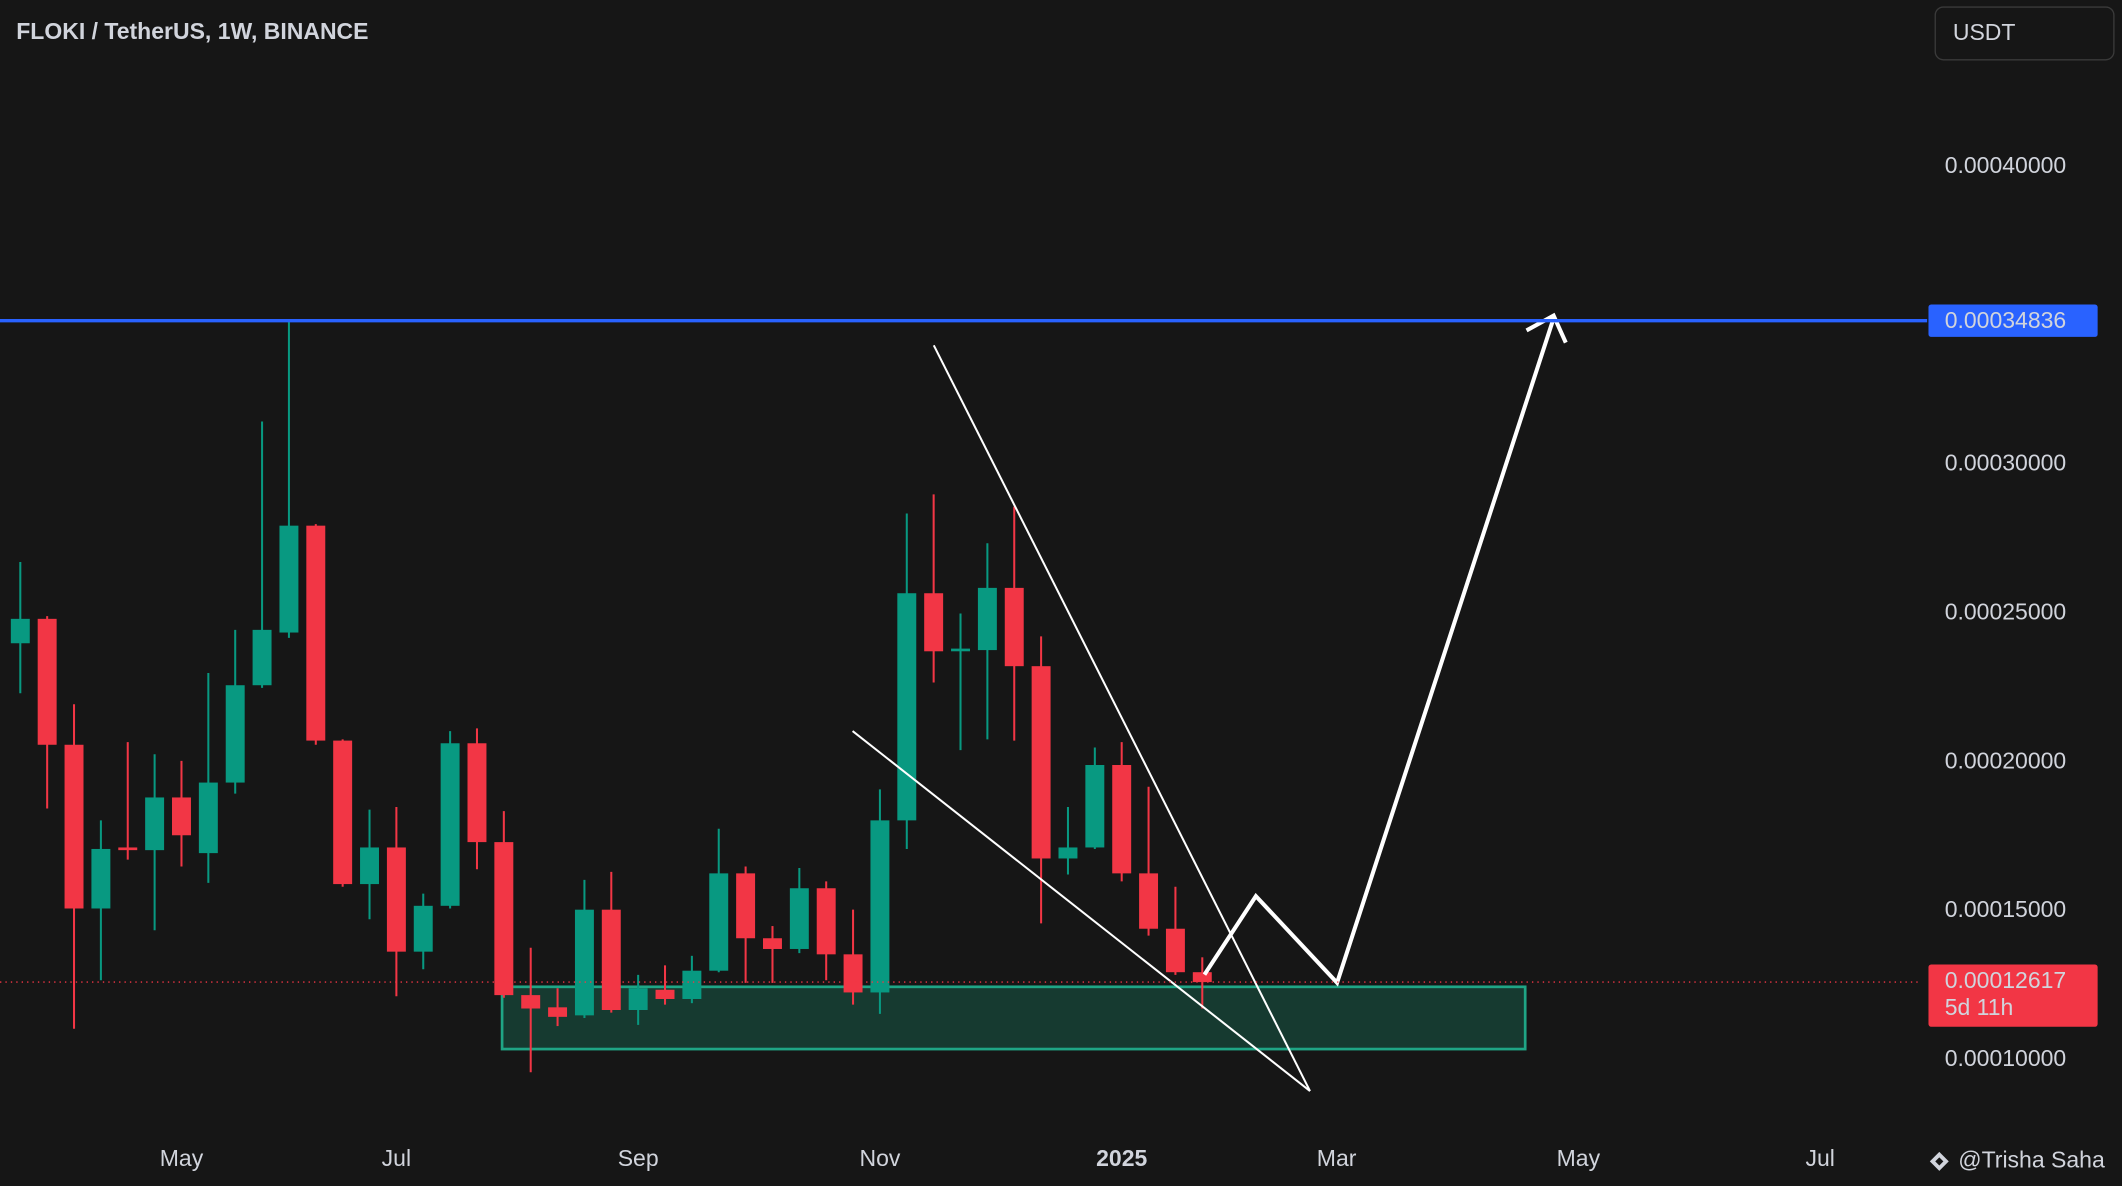 Image resolution: width=2122 pixels, height=1186 pixels. I want to click on y-tick-label: 0.00010000, so click(2006, 1058).